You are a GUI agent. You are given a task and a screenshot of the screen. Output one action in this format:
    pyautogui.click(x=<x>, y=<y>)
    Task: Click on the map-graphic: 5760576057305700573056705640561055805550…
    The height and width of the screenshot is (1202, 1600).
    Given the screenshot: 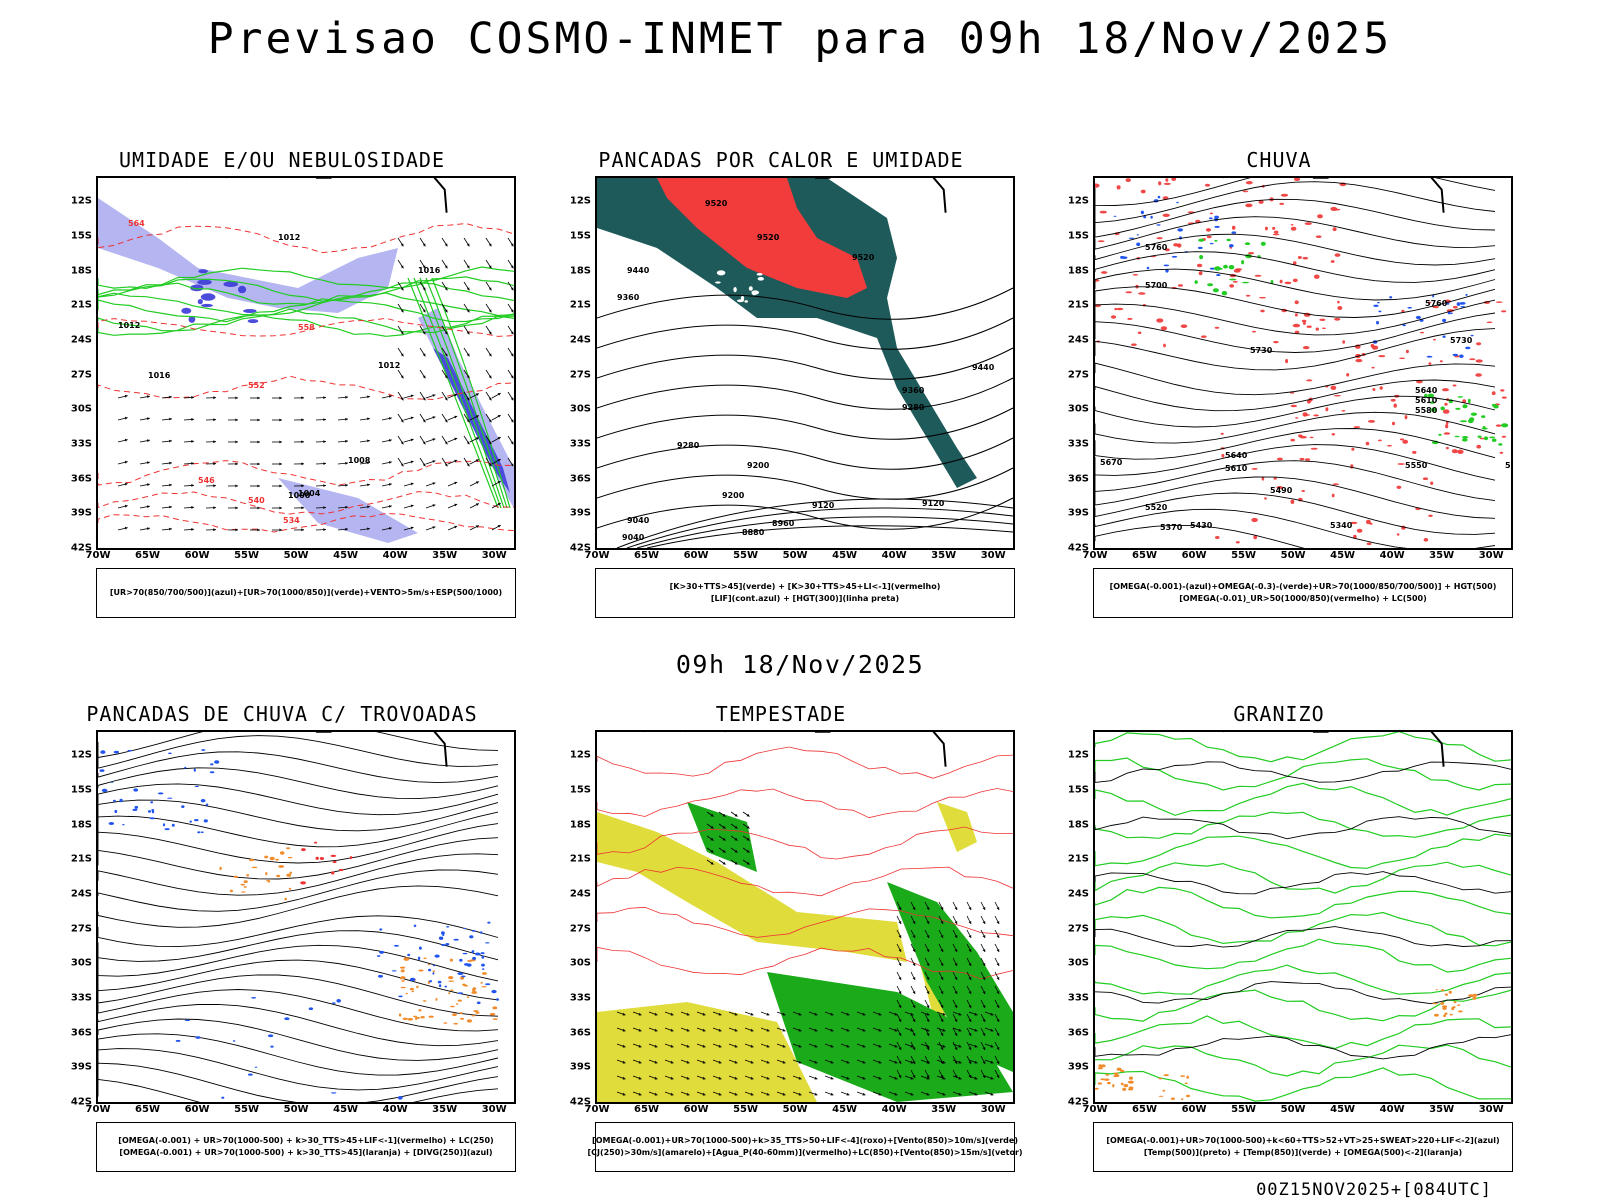 What is the action you would take?
    pyautogui.click(x=1303, y=363)
    